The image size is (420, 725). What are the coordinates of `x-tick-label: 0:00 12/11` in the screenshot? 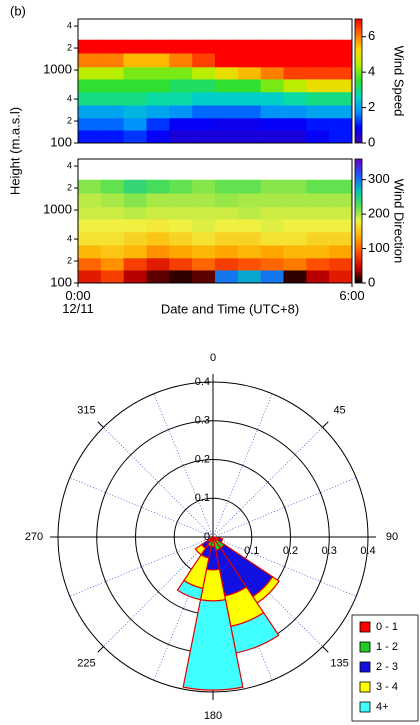 It's located at (78, 302).